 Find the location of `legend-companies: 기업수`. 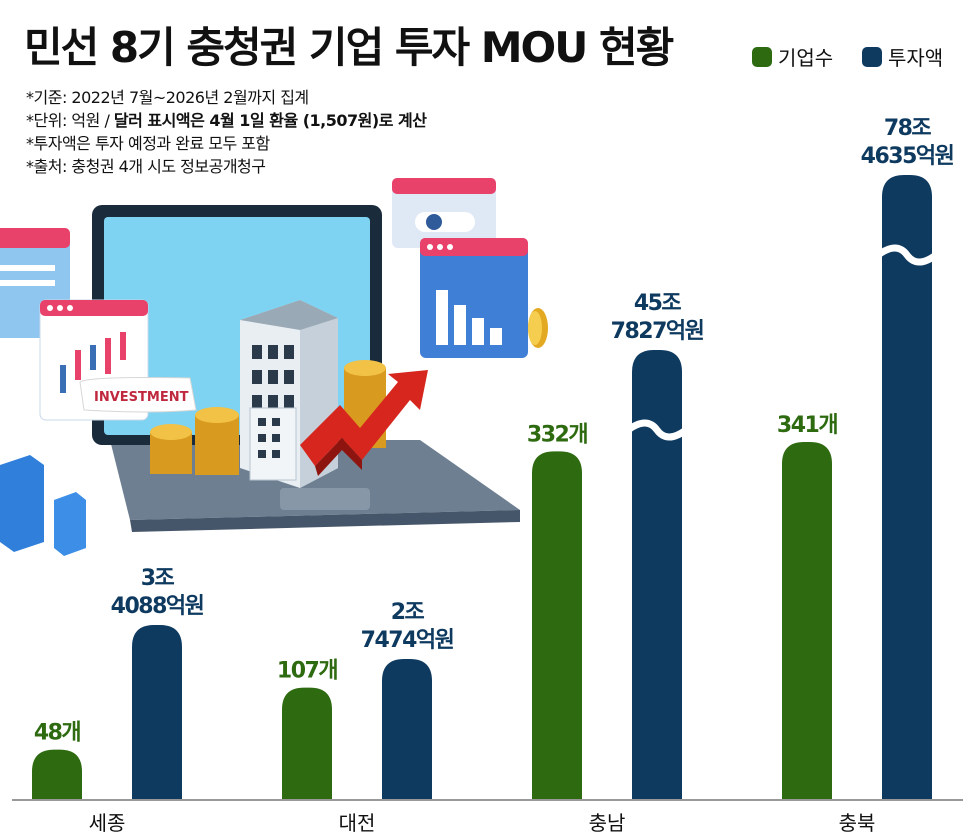

legend-companies: 기업수 is located at coordinates (792, 56).